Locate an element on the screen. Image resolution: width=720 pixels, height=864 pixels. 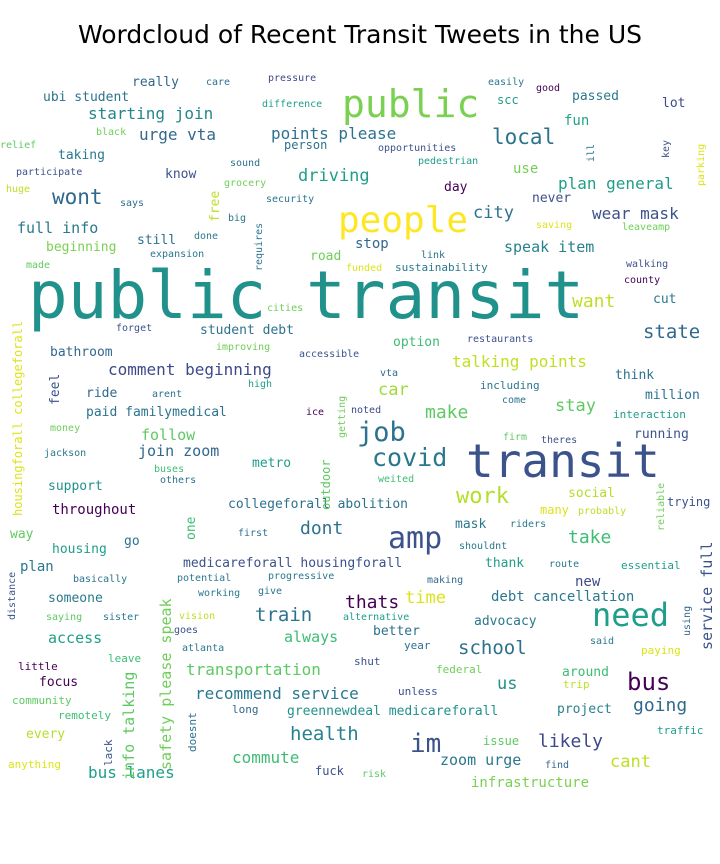
word-ride: ride is located at coordinates (101, 393).